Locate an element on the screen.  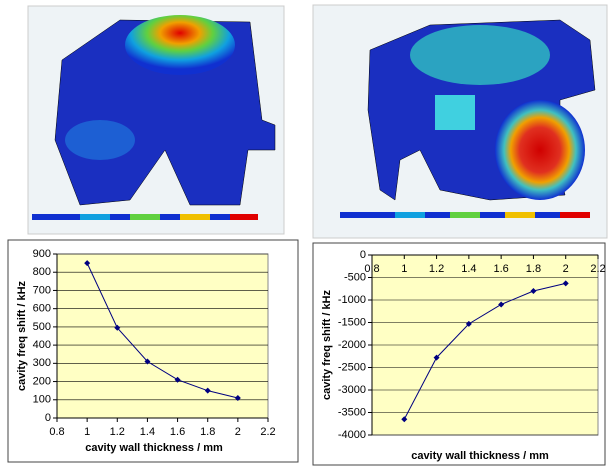
y-tick-label: 100 is located at coordinates (42, 400).